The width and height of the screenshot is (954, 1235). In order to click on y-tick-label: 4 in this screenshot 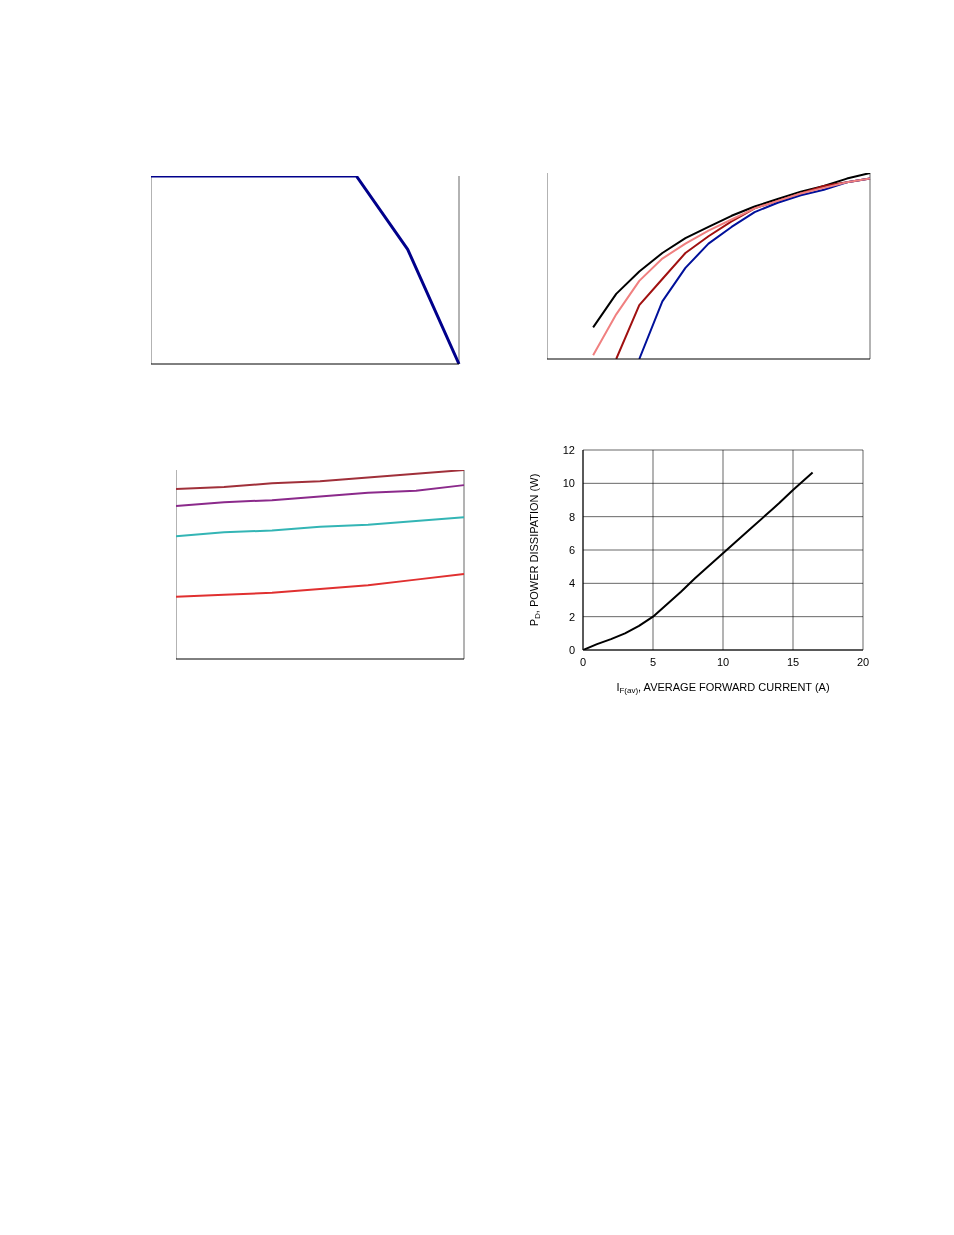, I will do `click(571, 583)`.